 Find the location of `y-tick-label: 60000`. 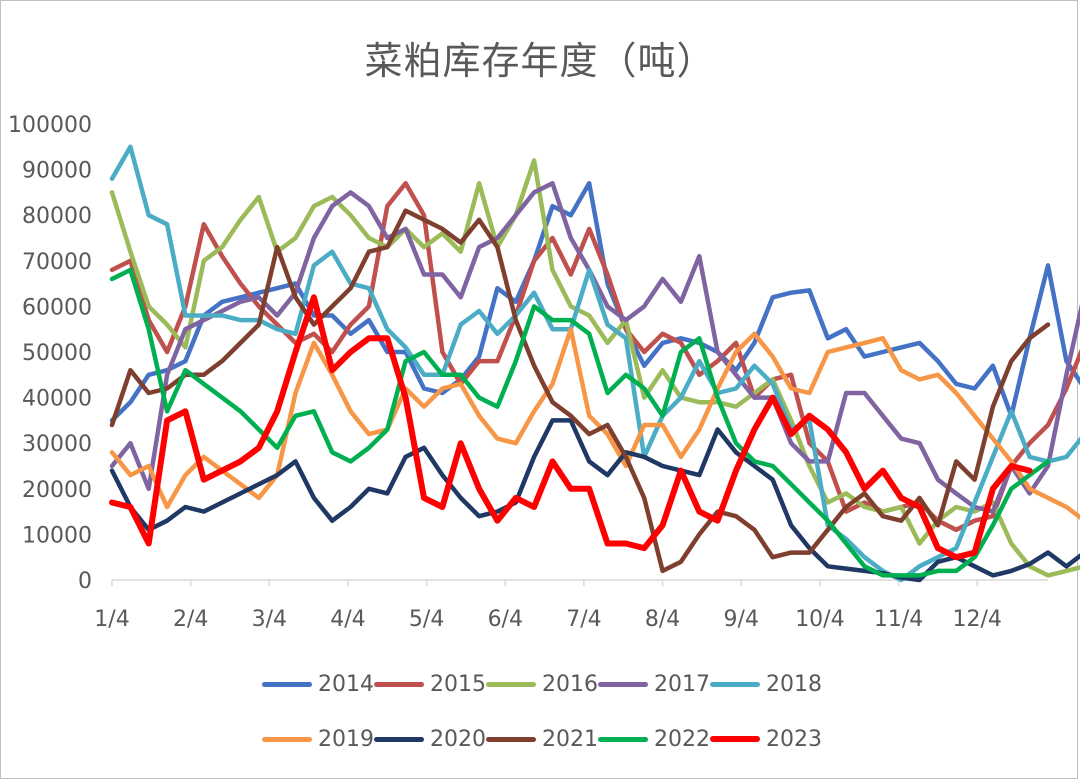

y-tick-label: 60000 is located at coordinates (57, 307).